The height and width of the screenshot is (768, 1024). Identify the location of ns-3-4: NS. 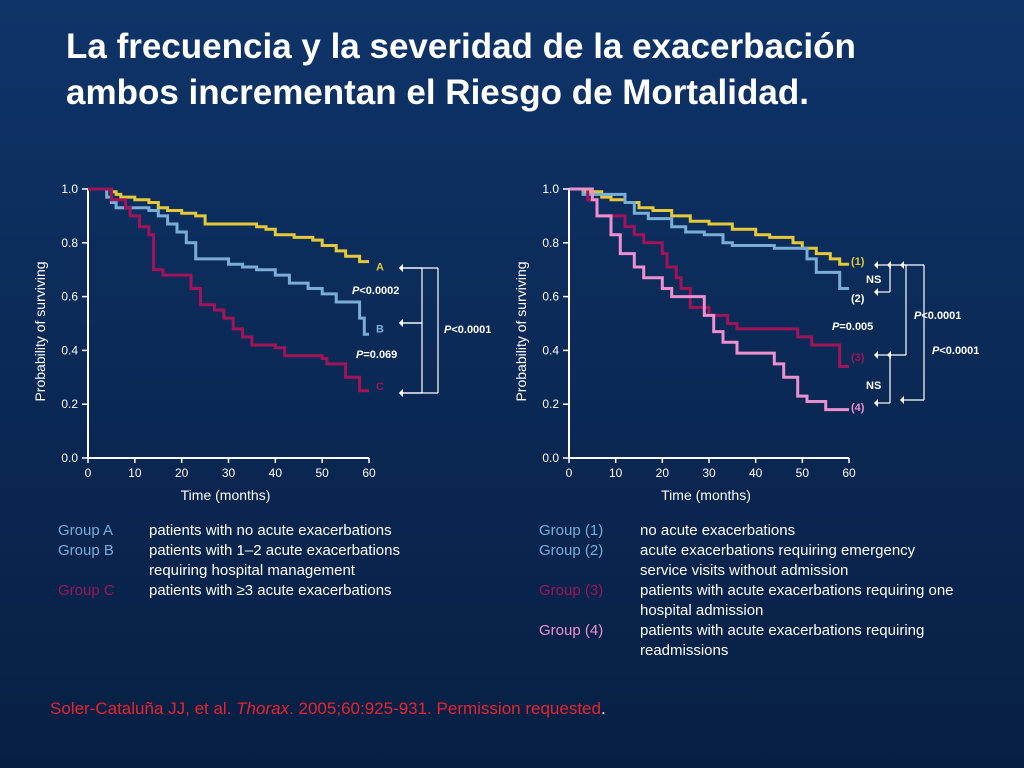
(873, 386).